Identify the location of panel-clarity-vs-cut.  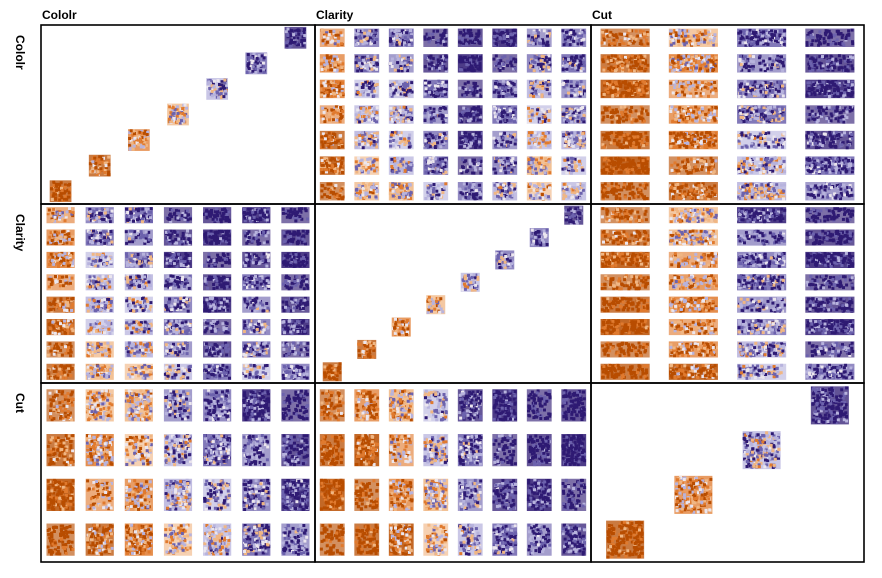
(727, 293).